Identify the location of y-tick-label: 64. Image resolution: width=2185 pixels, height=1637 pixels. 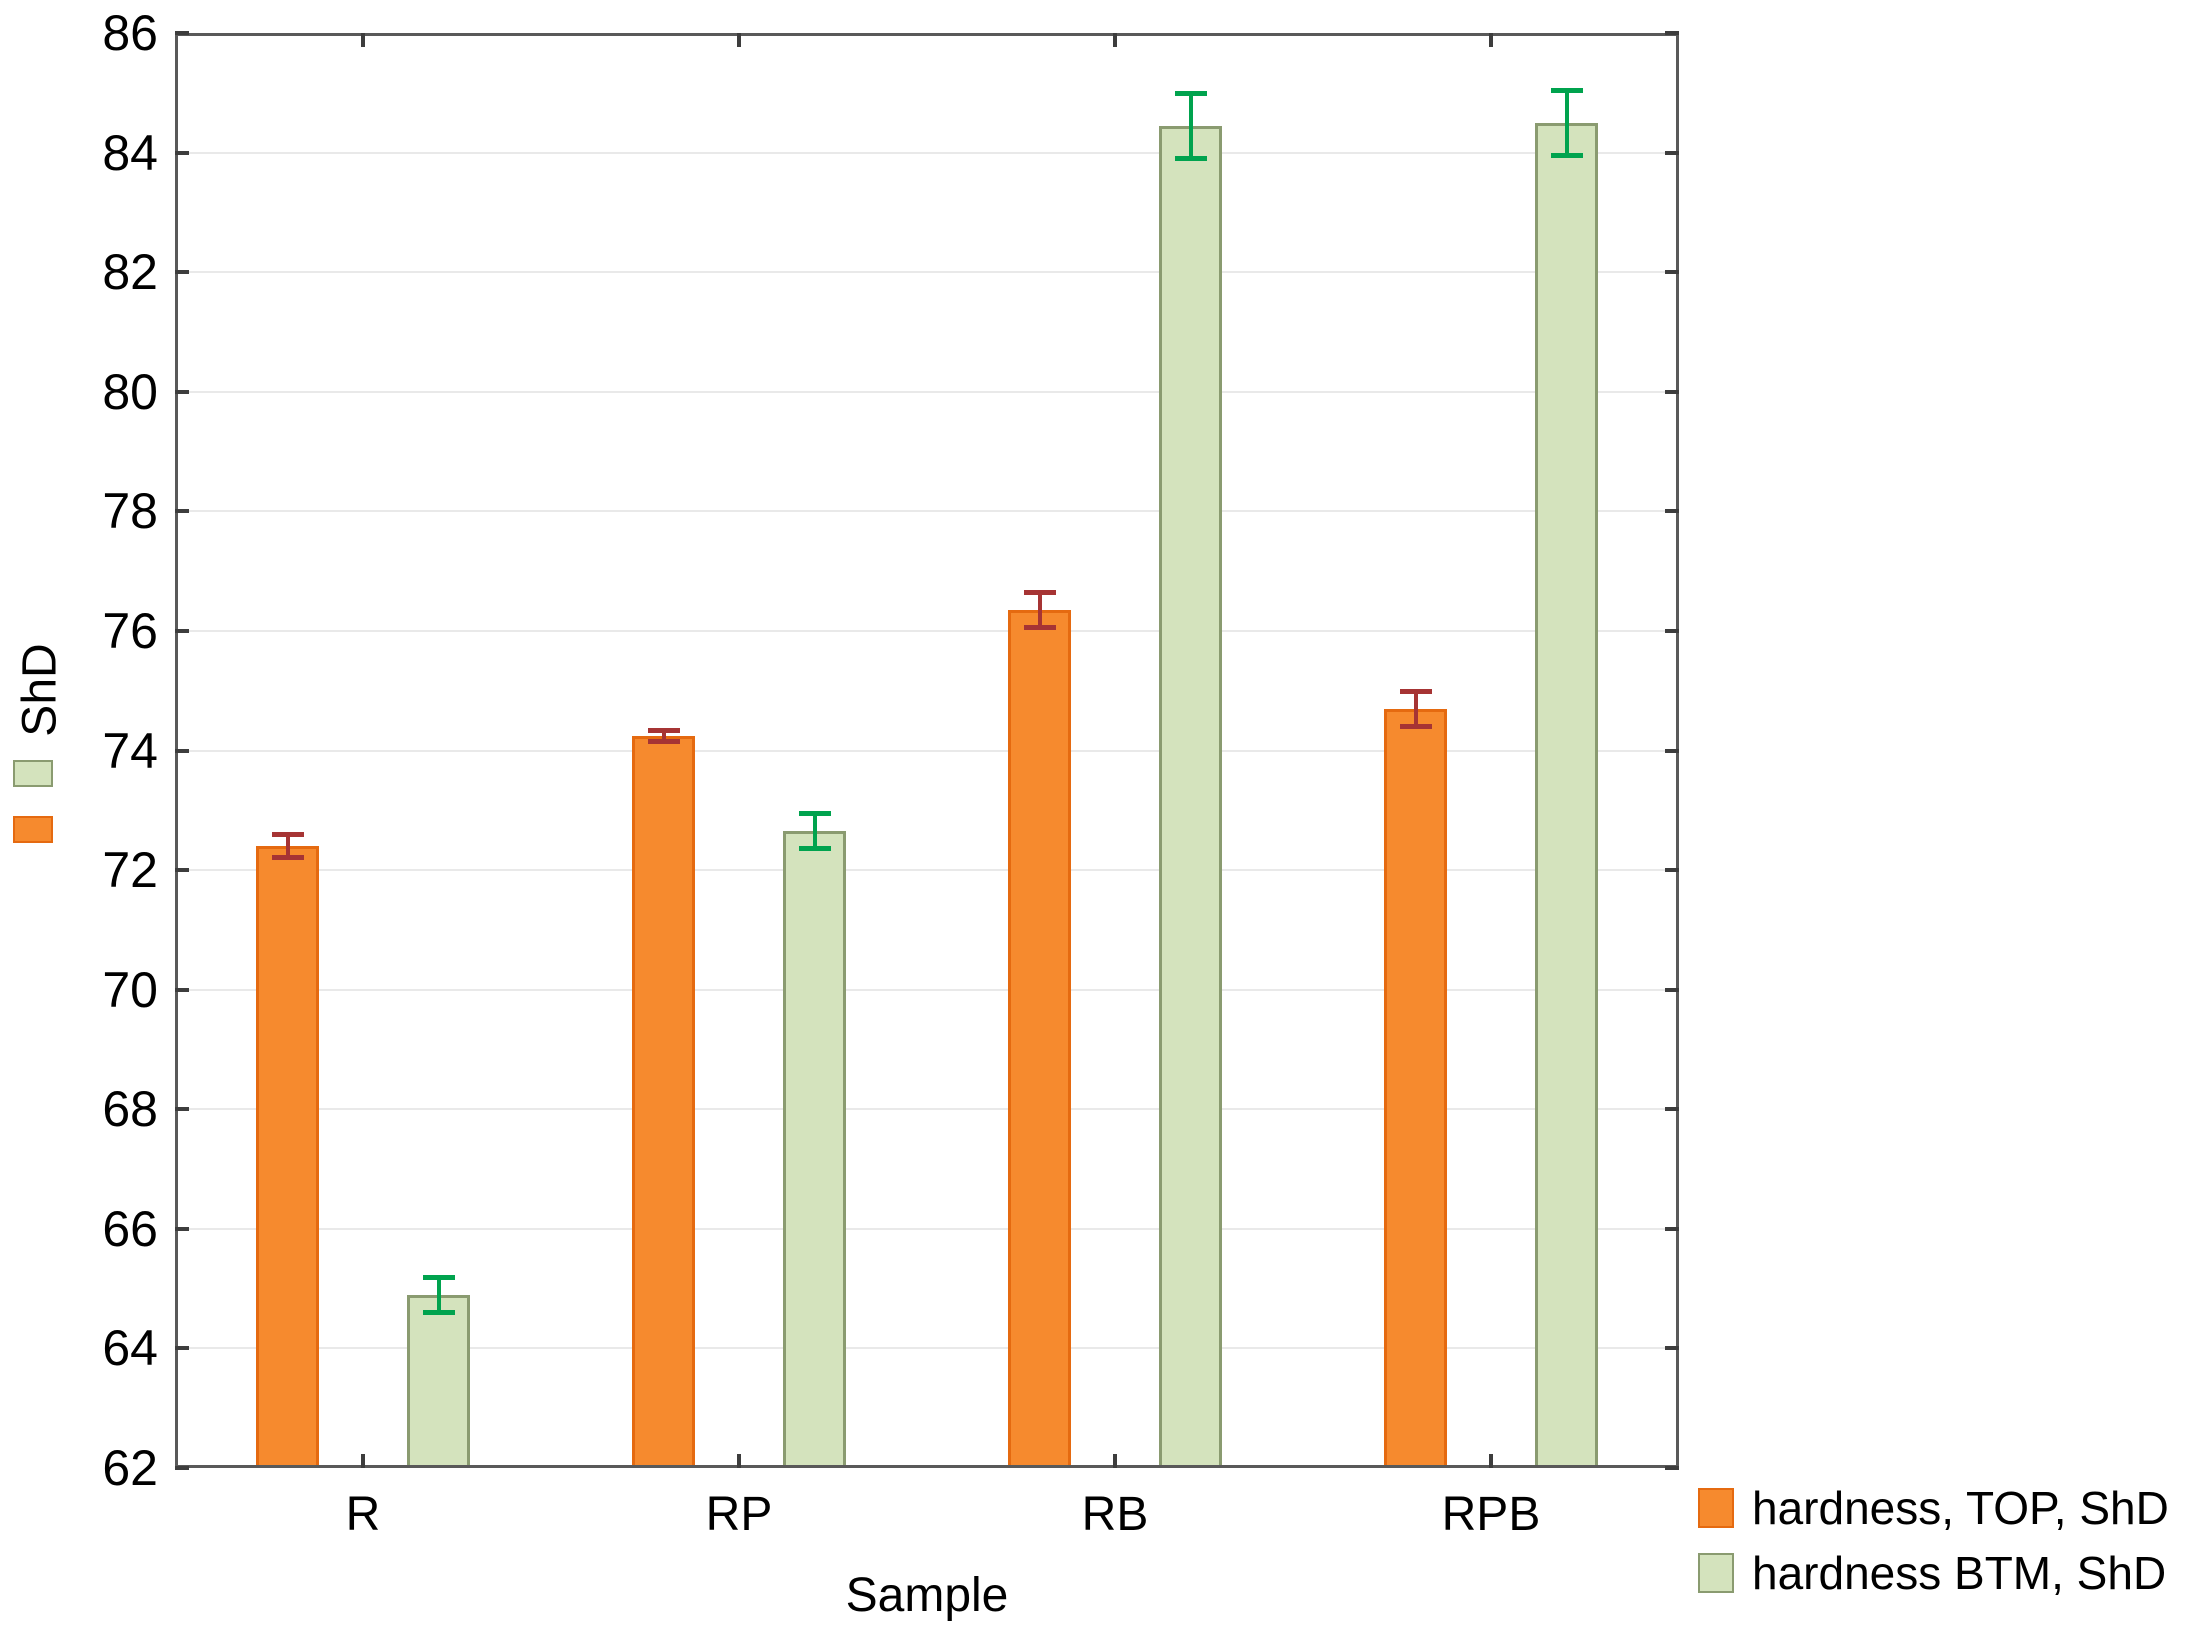
(130, 1348).